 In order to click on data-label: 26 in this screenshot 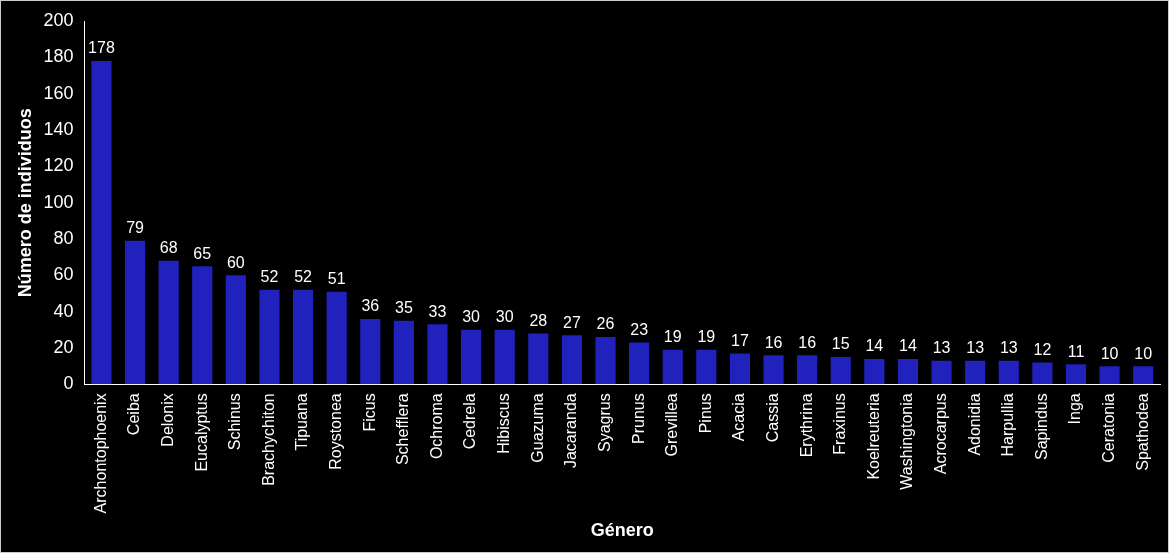, I will do `click(605, 324)`.